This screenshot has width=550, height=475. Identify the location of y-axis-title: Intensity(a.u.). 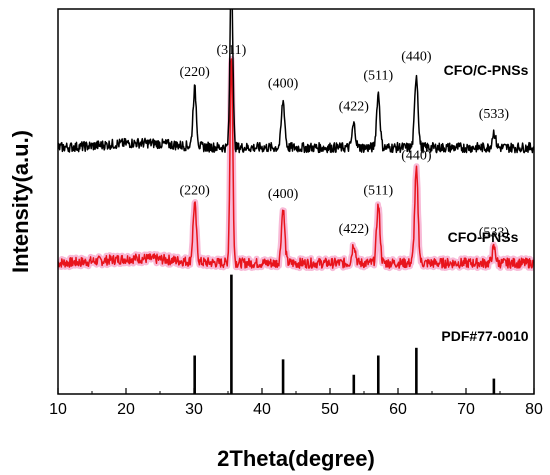
(20, 201).